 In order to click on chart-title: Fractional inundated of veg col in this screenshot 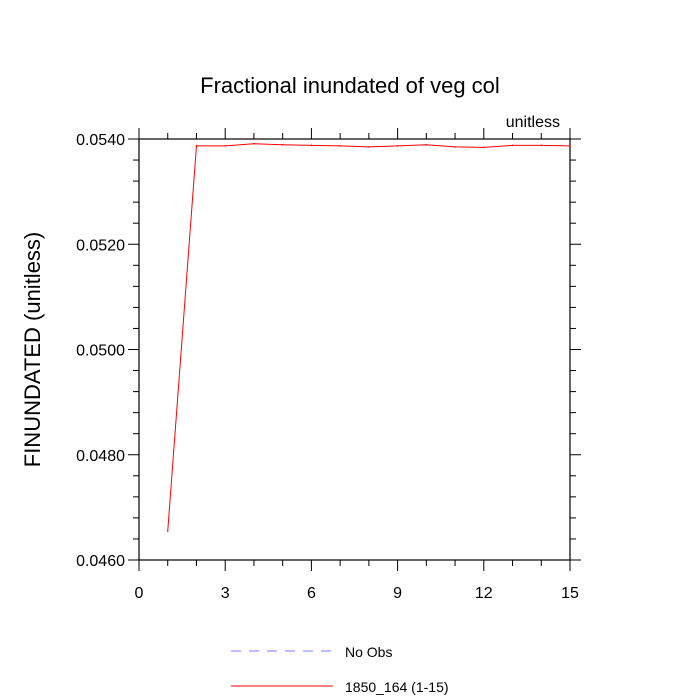, I will do `click(350, 85)`.